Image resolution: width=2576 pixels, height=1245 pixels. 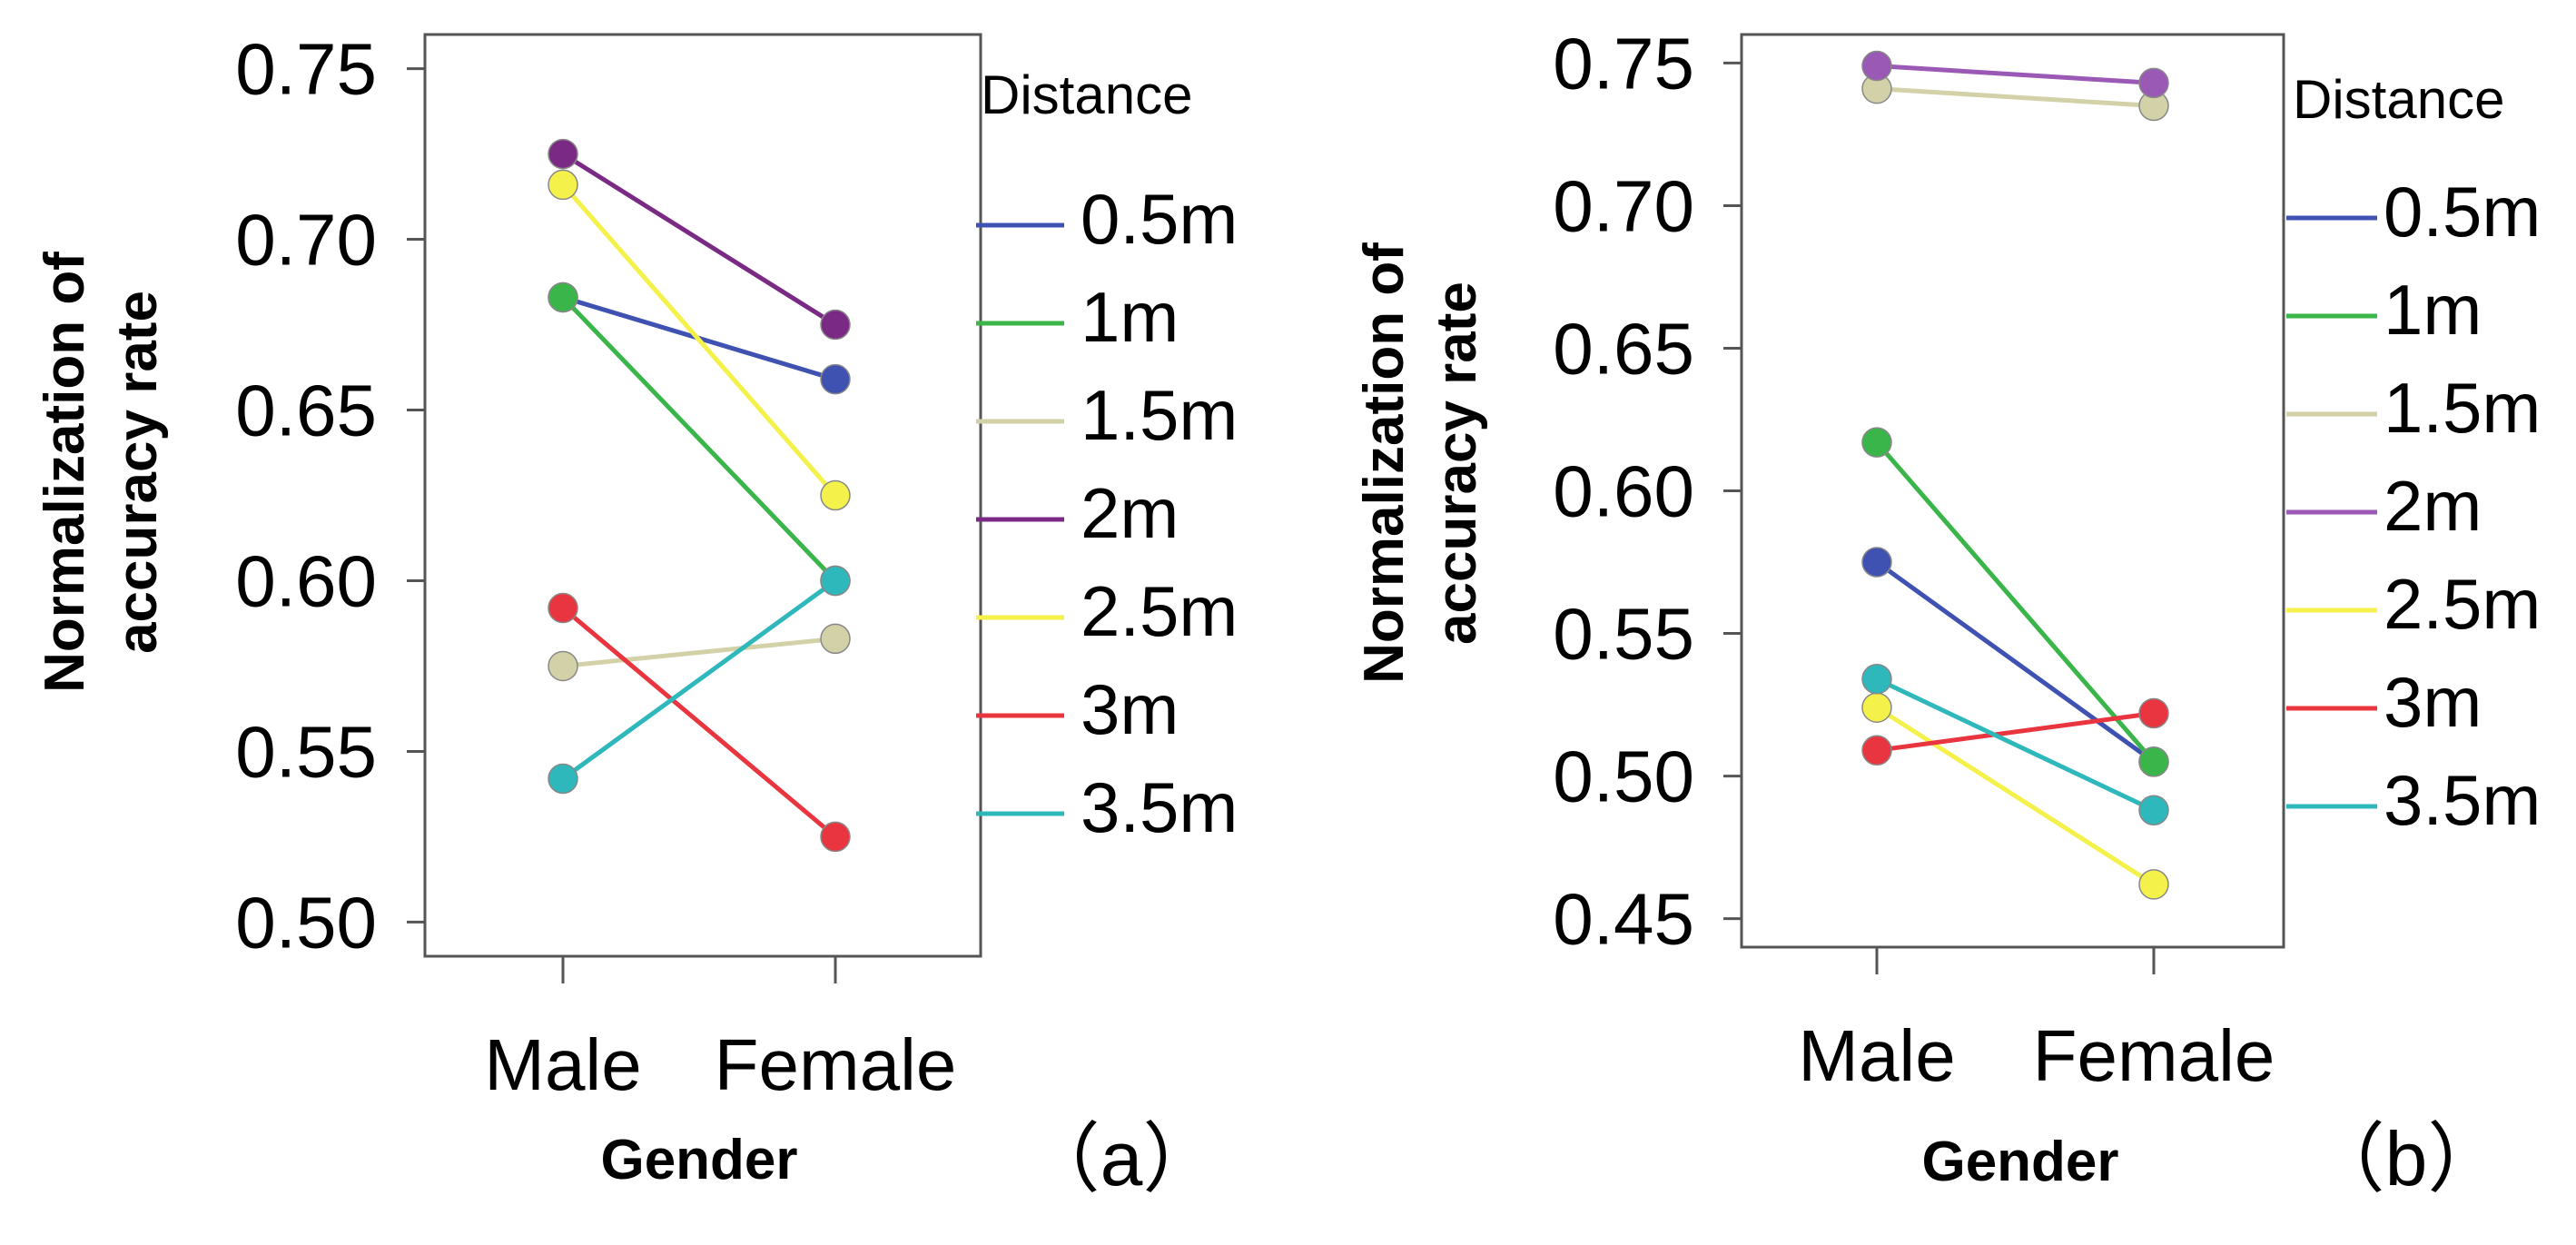 I want to click on series-line-0.5m, so click(x=2015, y=662).